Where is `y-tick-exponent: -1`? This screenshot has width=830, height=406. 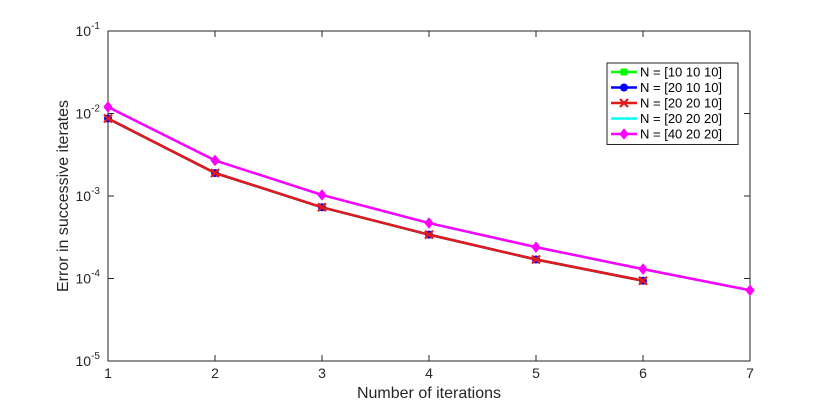 y-tick-exponent: -1 is located at coordinates (95, 26).